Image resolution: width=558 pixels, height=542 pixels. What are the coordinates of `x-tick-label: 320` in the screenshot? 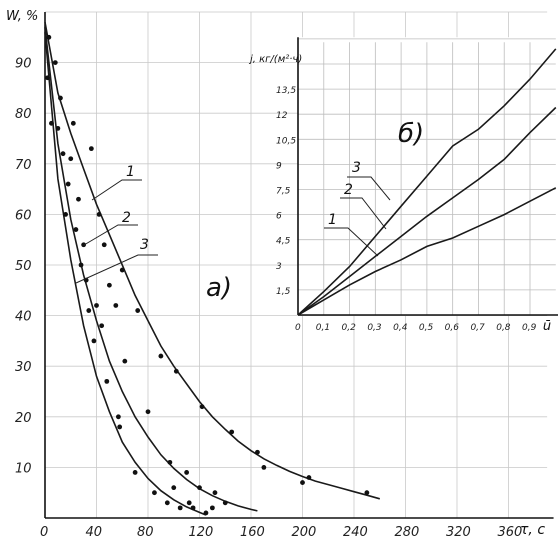 It's located at (458, 532).